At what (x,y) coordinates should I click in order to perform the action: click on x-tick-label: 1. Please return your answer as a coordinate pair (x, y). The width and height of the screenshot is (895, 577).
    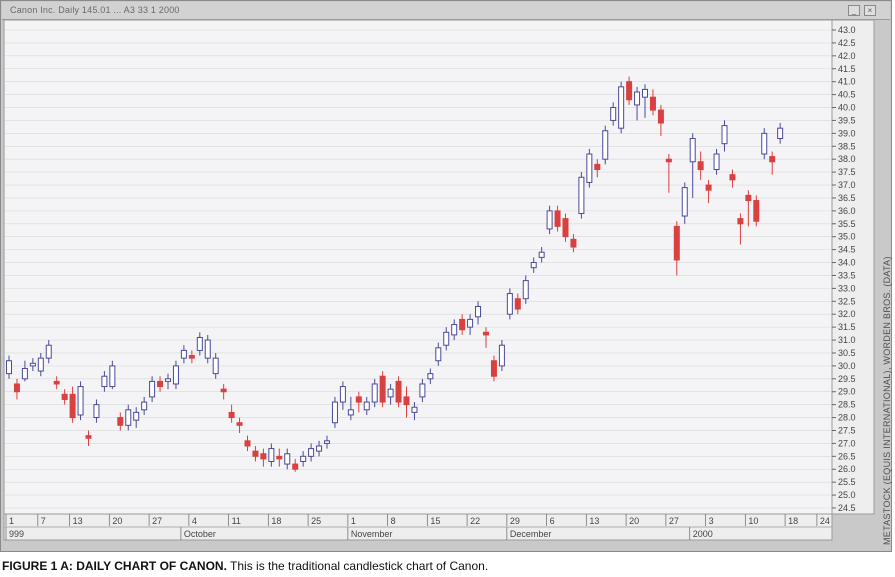
    Looking at the image, I should click on (353, 521).